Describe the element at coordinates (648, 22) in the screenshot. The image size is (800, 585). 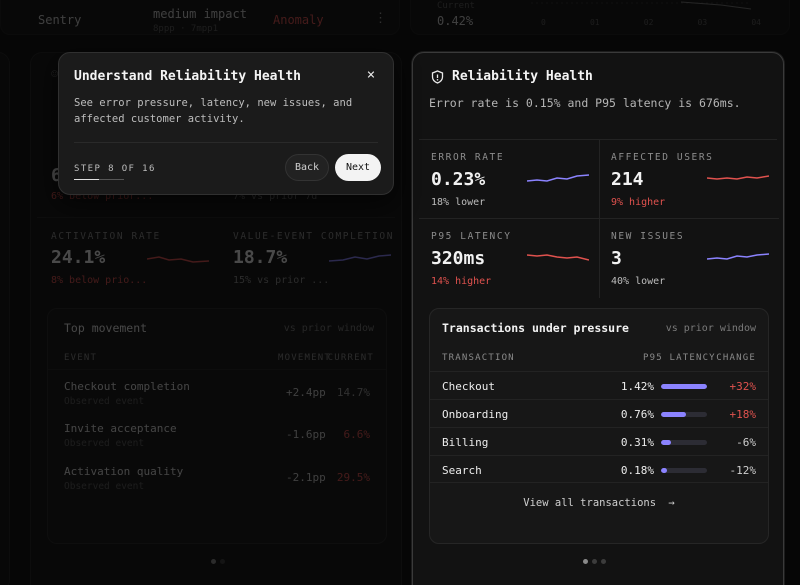
I see `mini-tick: 02` at that location.